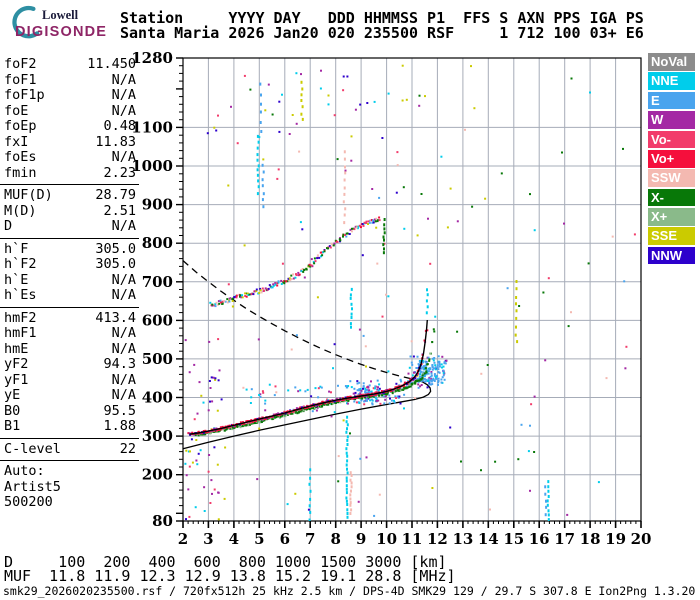 The height and width of the screenshot is (600, 700). I want to click on parameter-row: h`Es N/A, so click(70, 295).